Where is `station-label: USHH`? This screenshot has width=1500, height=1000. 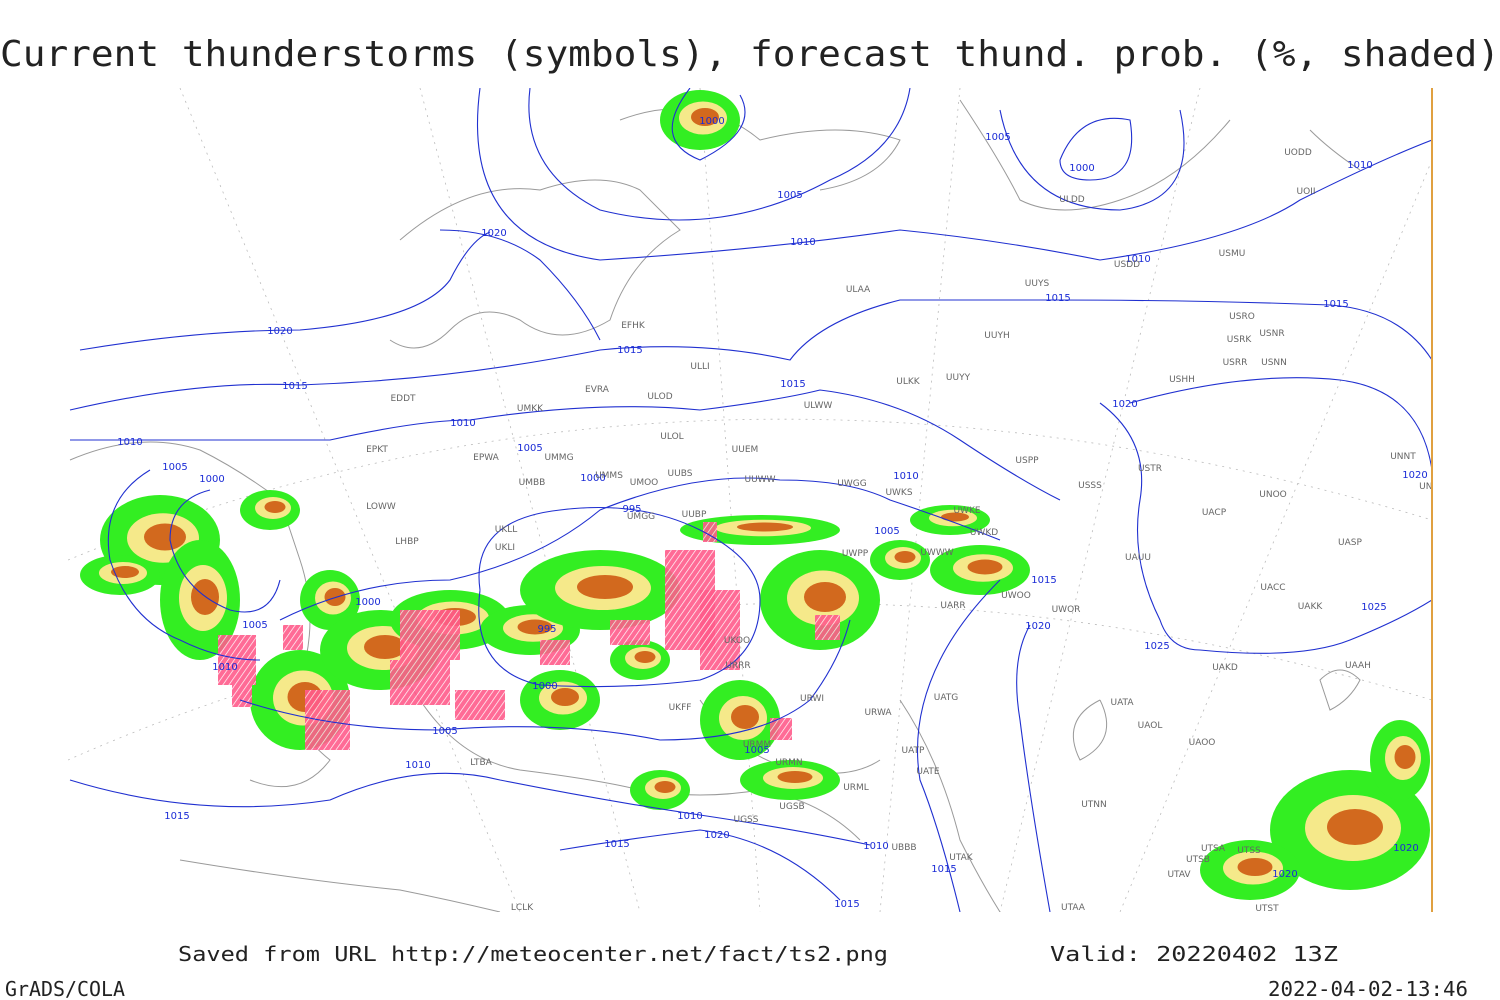 station-label: USHH is located at coordinates (1182, 380).